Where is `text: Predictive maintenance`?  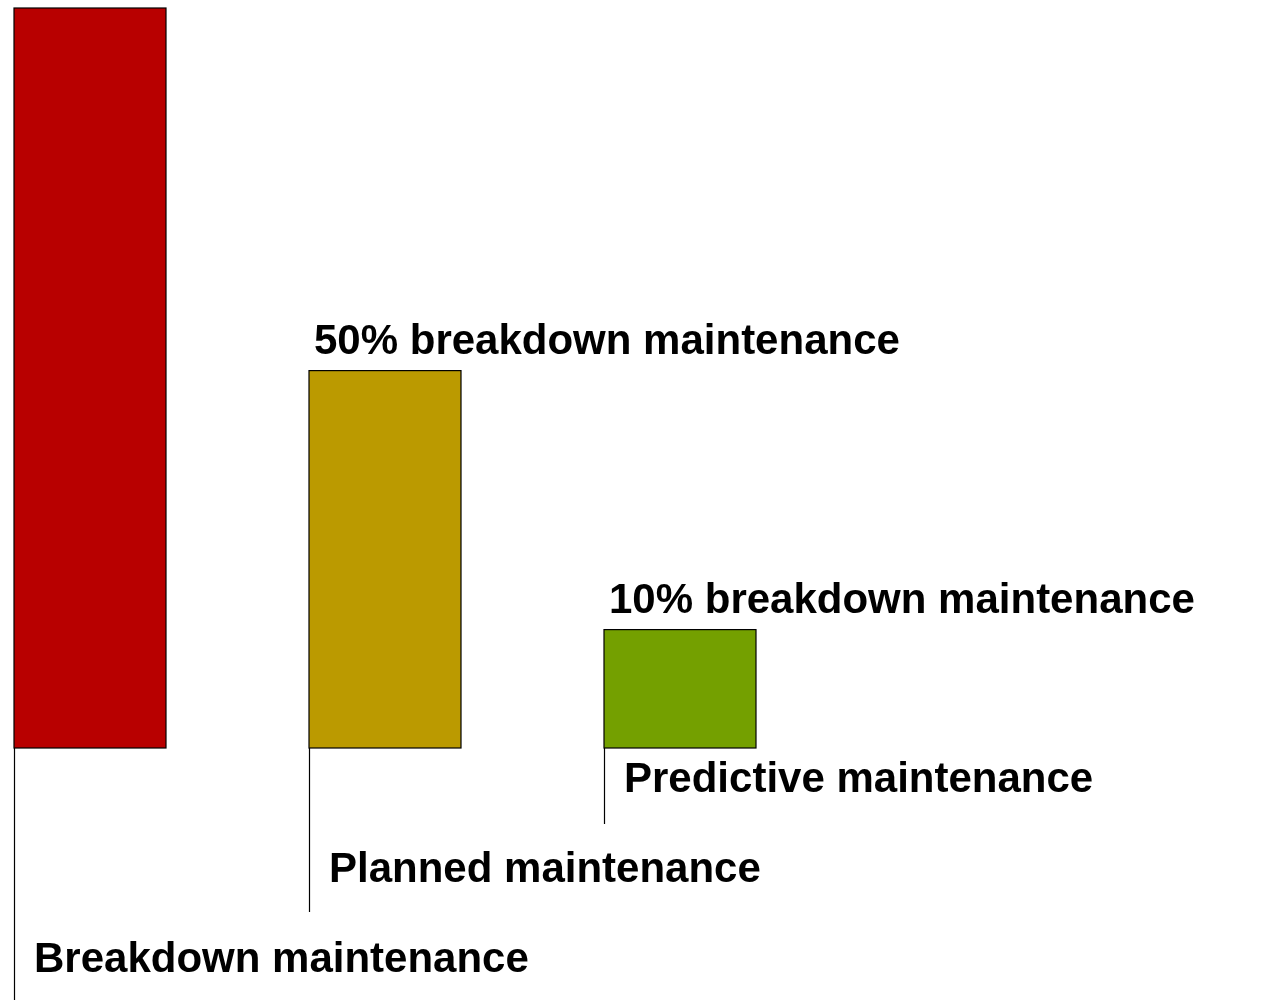 text: Predictive maintenance is located at coordinates (859, 777).